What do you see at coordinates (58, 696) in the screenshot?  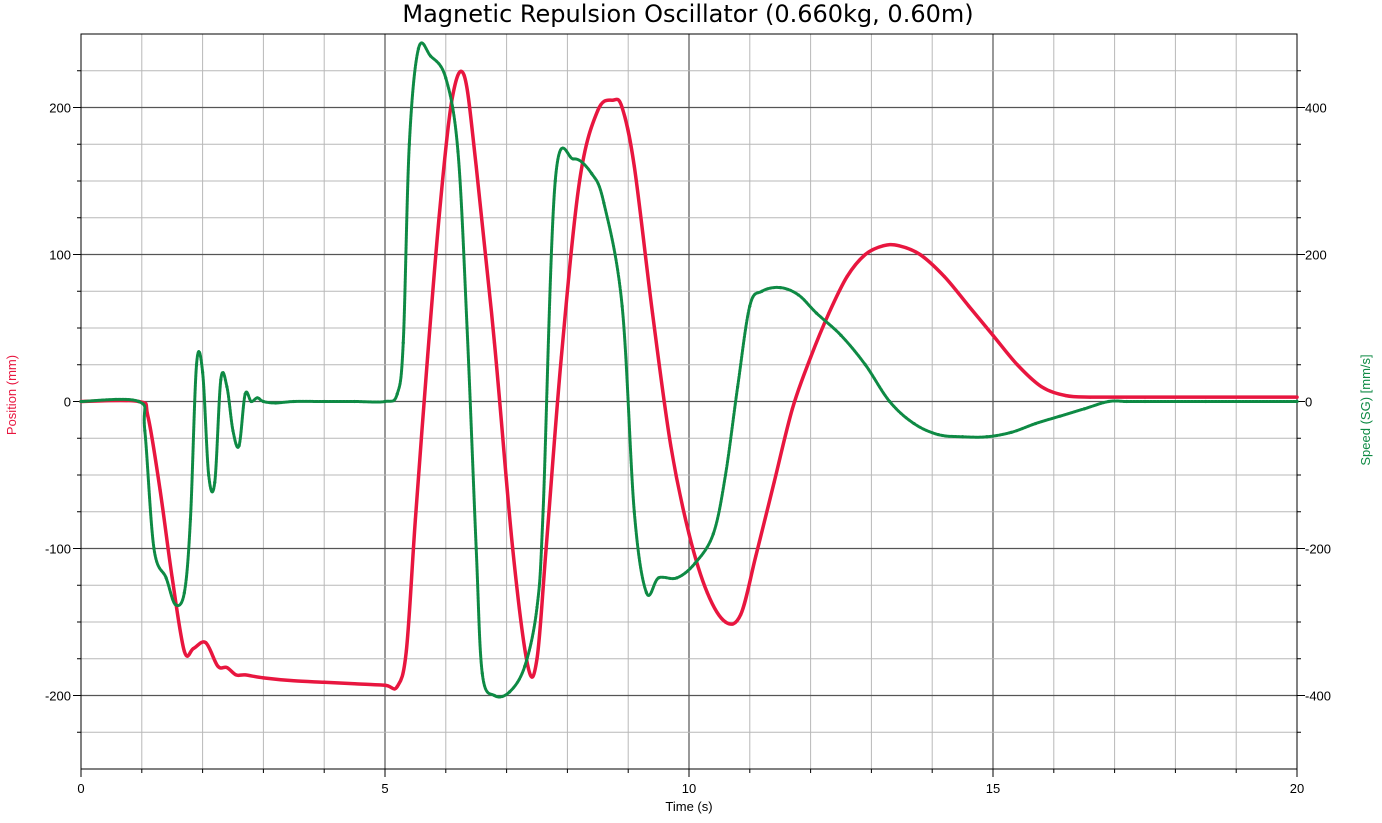 I see `y-left-tick-label: -200` at bounding box center [58, 696].